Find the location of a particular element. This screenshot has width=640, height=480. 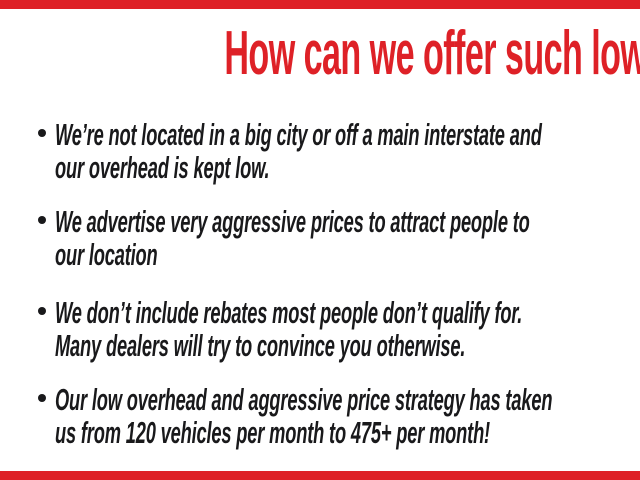

bottom-red-bar is located at coordinates (320, 475).